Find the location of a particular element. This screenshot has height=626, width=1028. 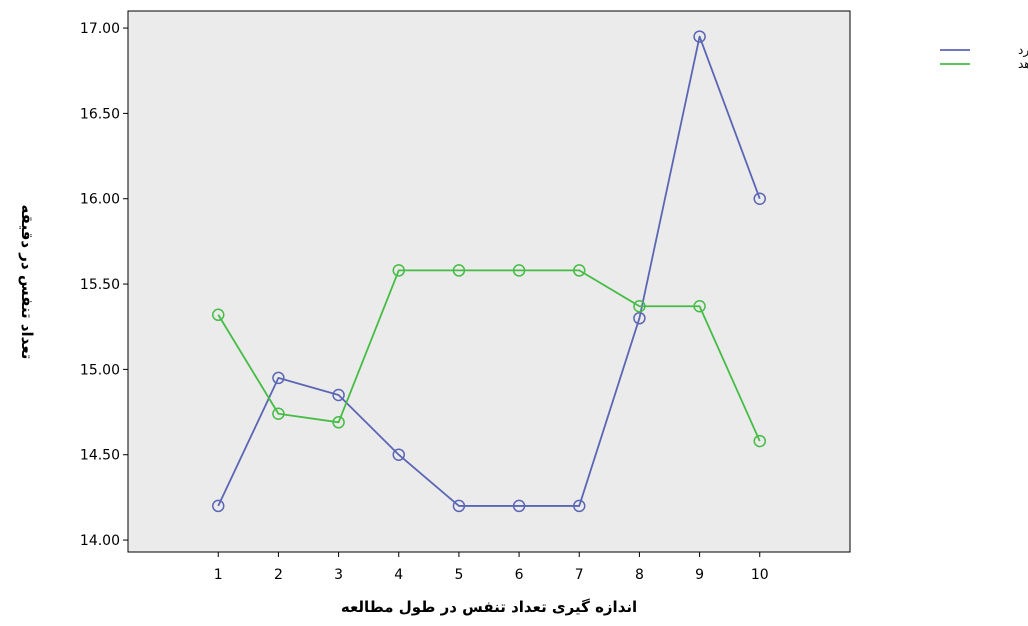

y-tick-label: 16.50 is located at coordinates (100, 114).